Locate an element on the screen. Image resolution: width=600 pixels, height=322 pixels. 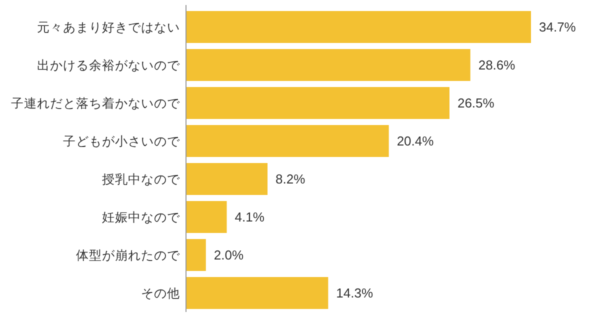
data-label: 4.1% is located at coordinates (249, 217).